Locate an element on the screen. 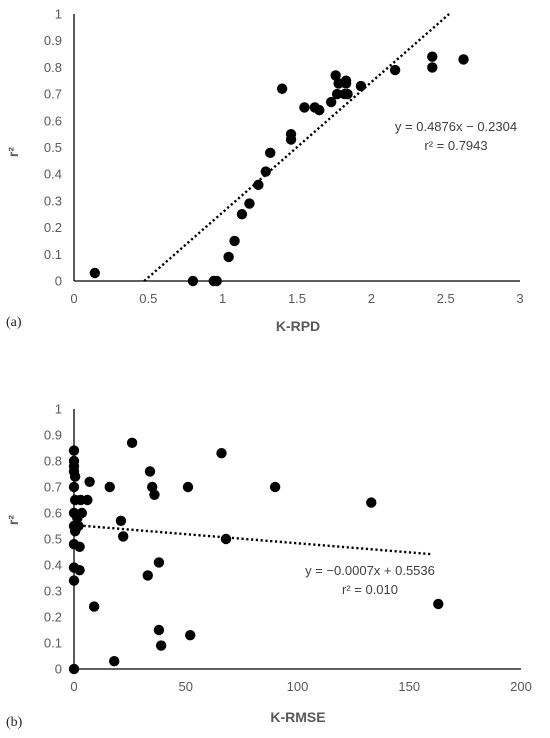 The image size is (550, 738). panel-b-trendline is located at coordinates (252, 539).